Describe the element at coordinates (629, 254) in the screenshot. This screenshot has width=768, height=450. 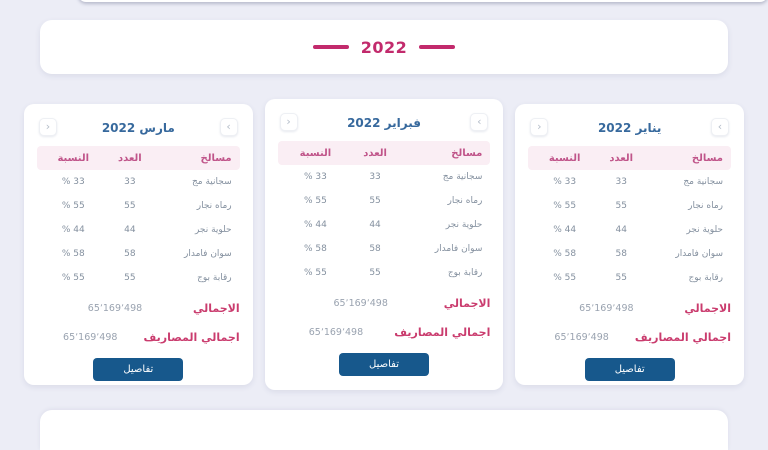
I see `table-row: سوان فامدار 58 58 %` at that location.